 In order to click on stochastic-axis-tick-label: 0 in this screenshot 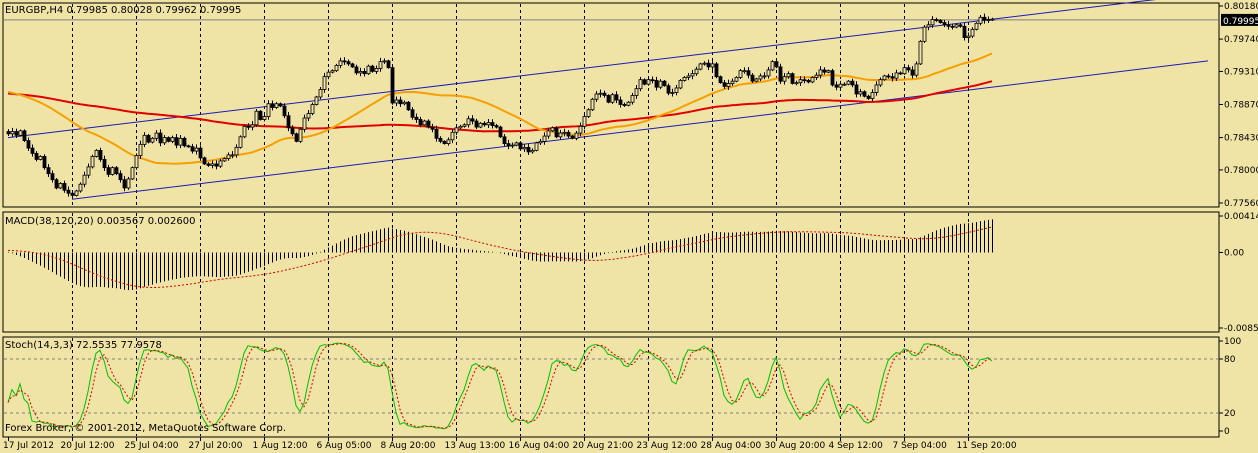, I will do `click(1227, 432)`.